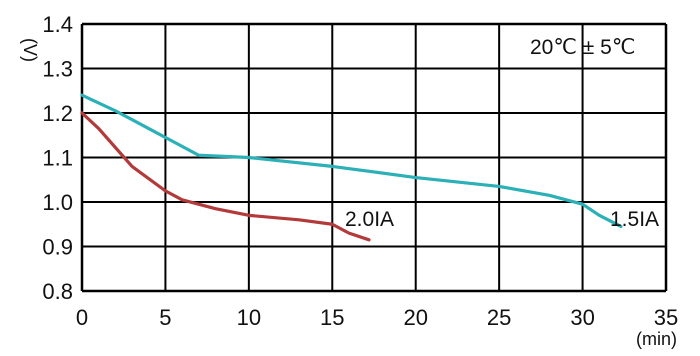 This screenshot has height=356, width=700. Describe the element at coordinates (57, 202) in the screenshot. I see `y-tick-label-1.0: 1.0` at that location.